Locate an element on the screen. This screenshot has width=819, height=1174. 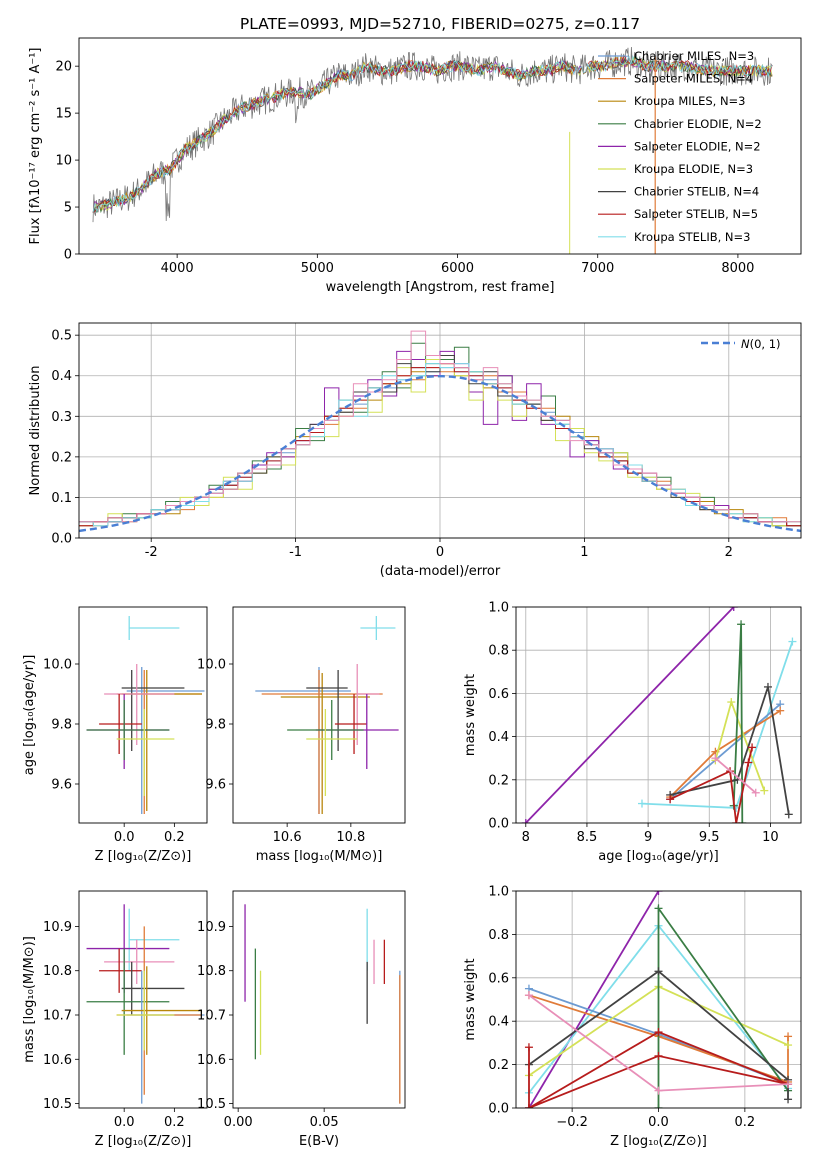
x-tick-label: 6000 is located at coordinates (457, 268).